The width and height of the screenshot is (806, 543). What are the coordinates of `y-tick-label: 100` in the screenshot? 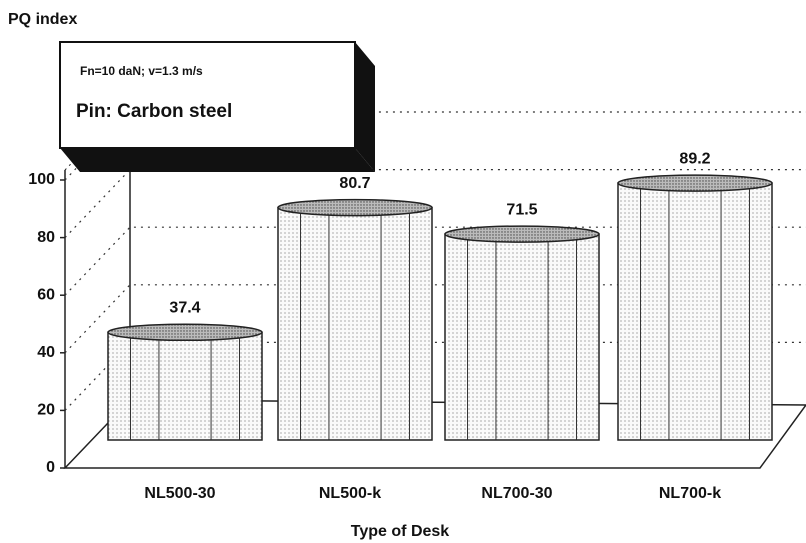 It's located at (41, 179).